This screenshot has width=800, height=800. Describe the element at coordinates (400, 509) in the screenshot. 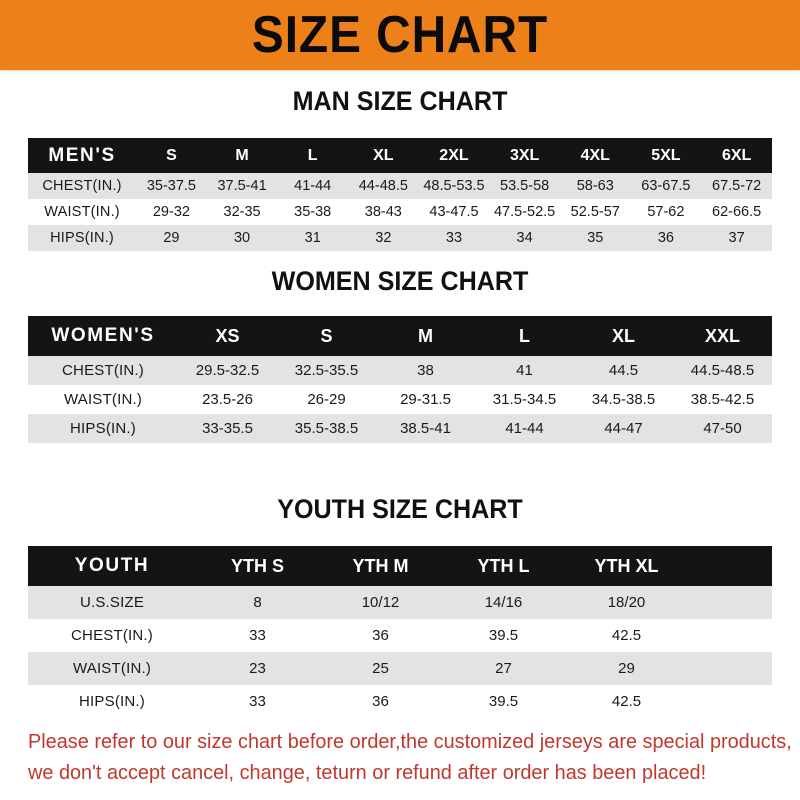

I see `youth-section-title: YOUTH SIZE CHART` at that location.